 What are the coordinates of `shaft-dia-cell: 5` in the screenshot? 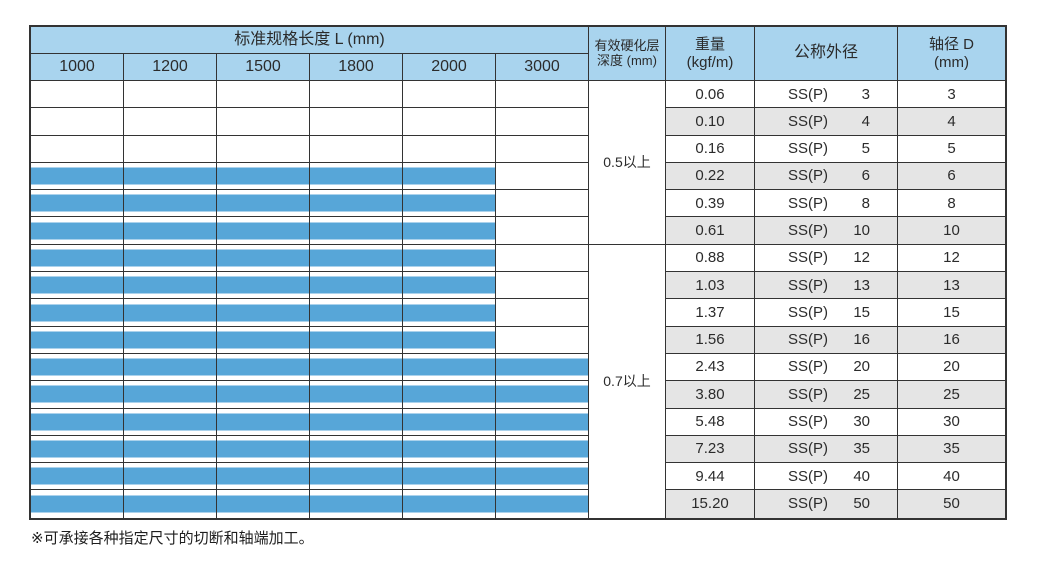 It's located at (951, 149).